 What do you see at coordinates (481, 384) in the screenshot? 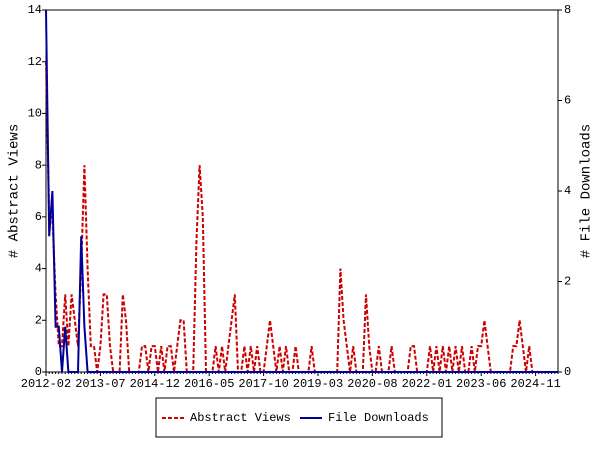
I see `x-tick-label: 2023-06` at bounding box center [481, 384].